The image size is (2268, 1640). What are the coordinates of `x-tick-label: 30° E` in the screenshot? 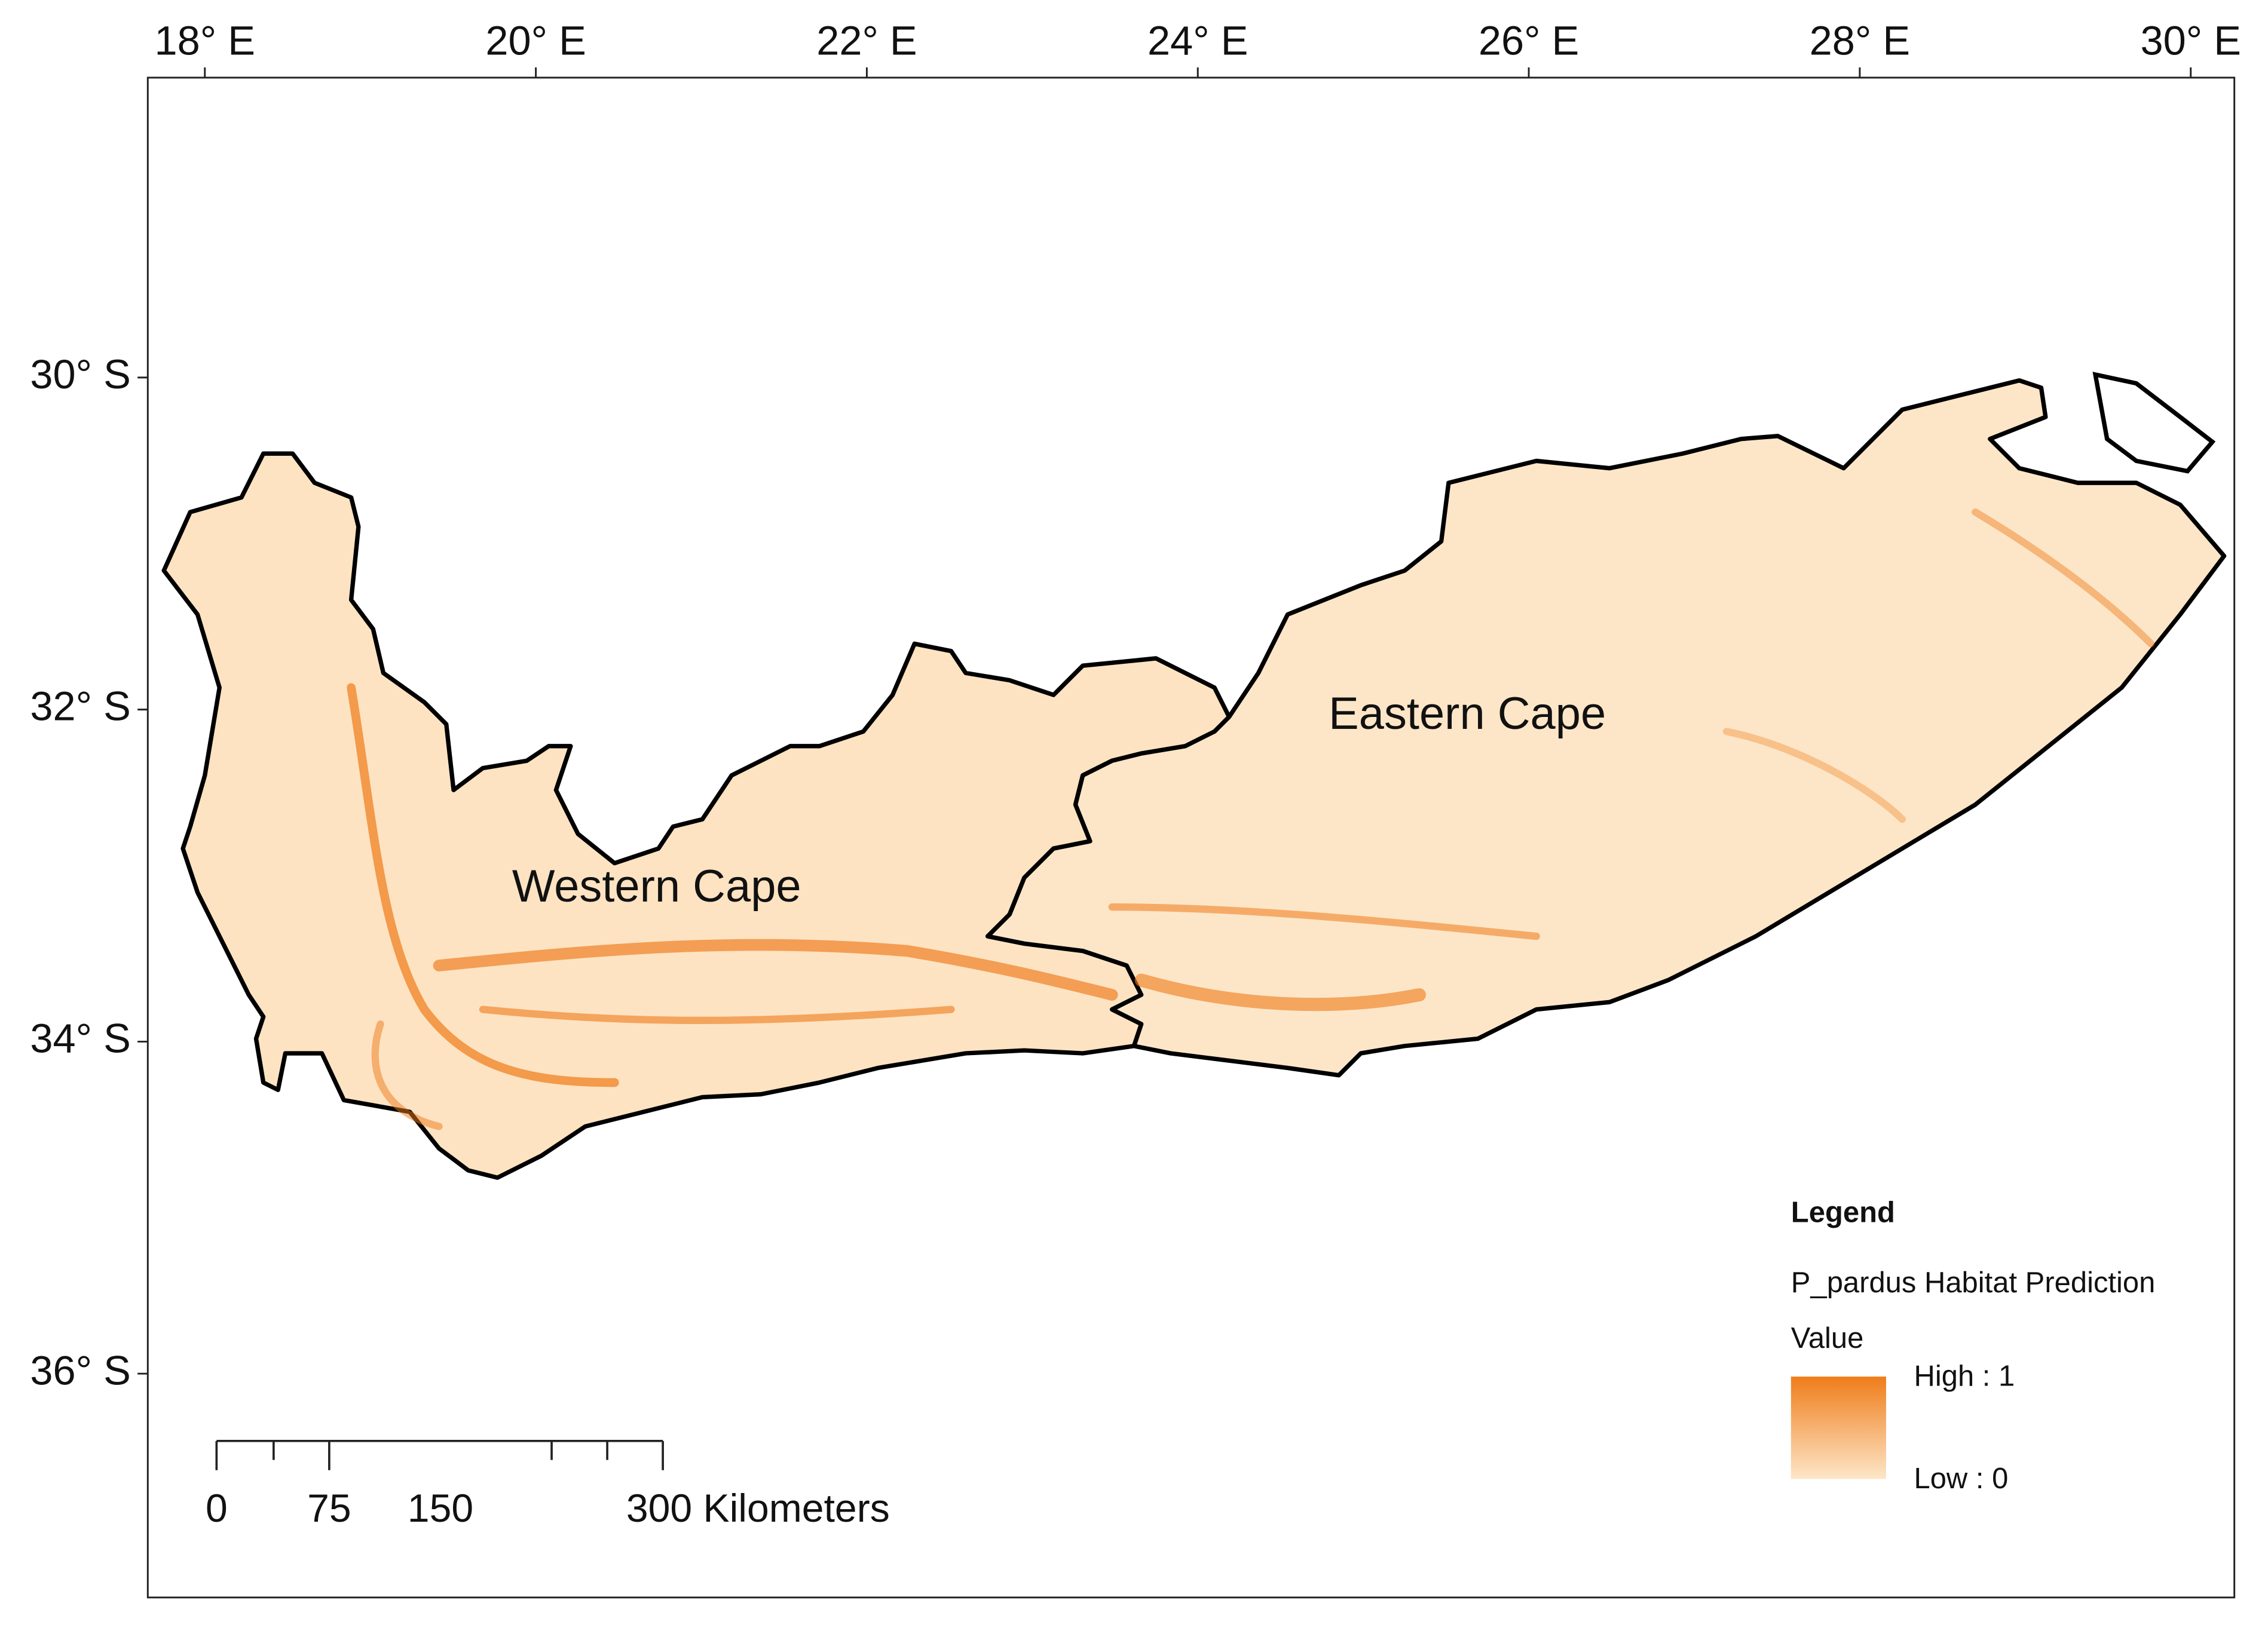 It's located at (2191, 41).